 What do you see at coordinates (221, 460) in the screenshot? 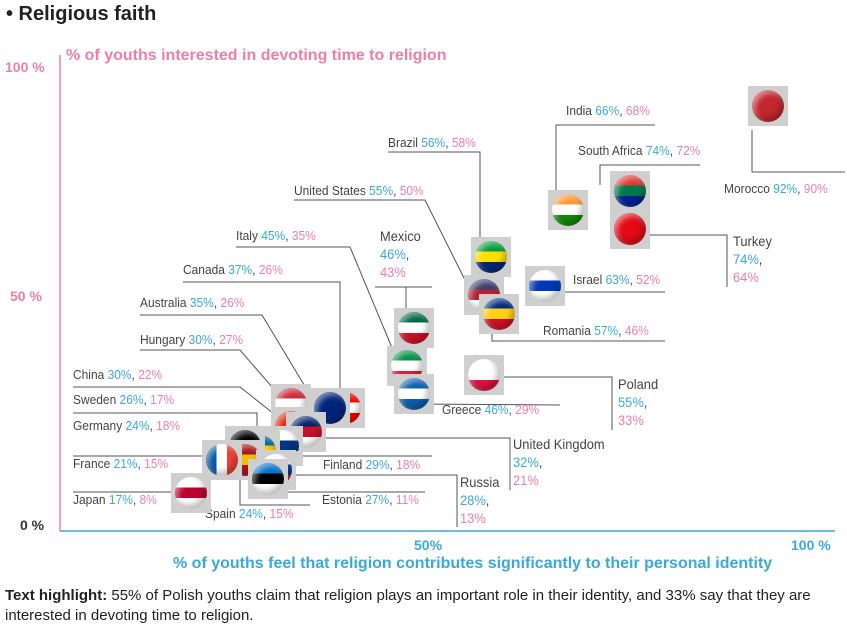
I see `flag-icon-france` at bounding box center [221, 460].